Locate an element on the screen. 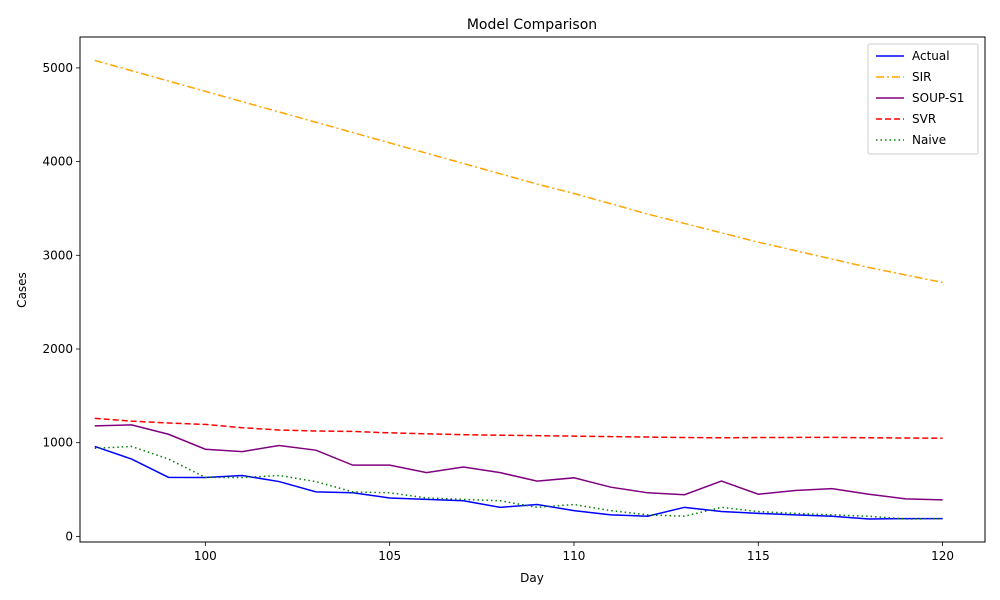  series-line-soup-s1 is located at coordinates (518, 462).